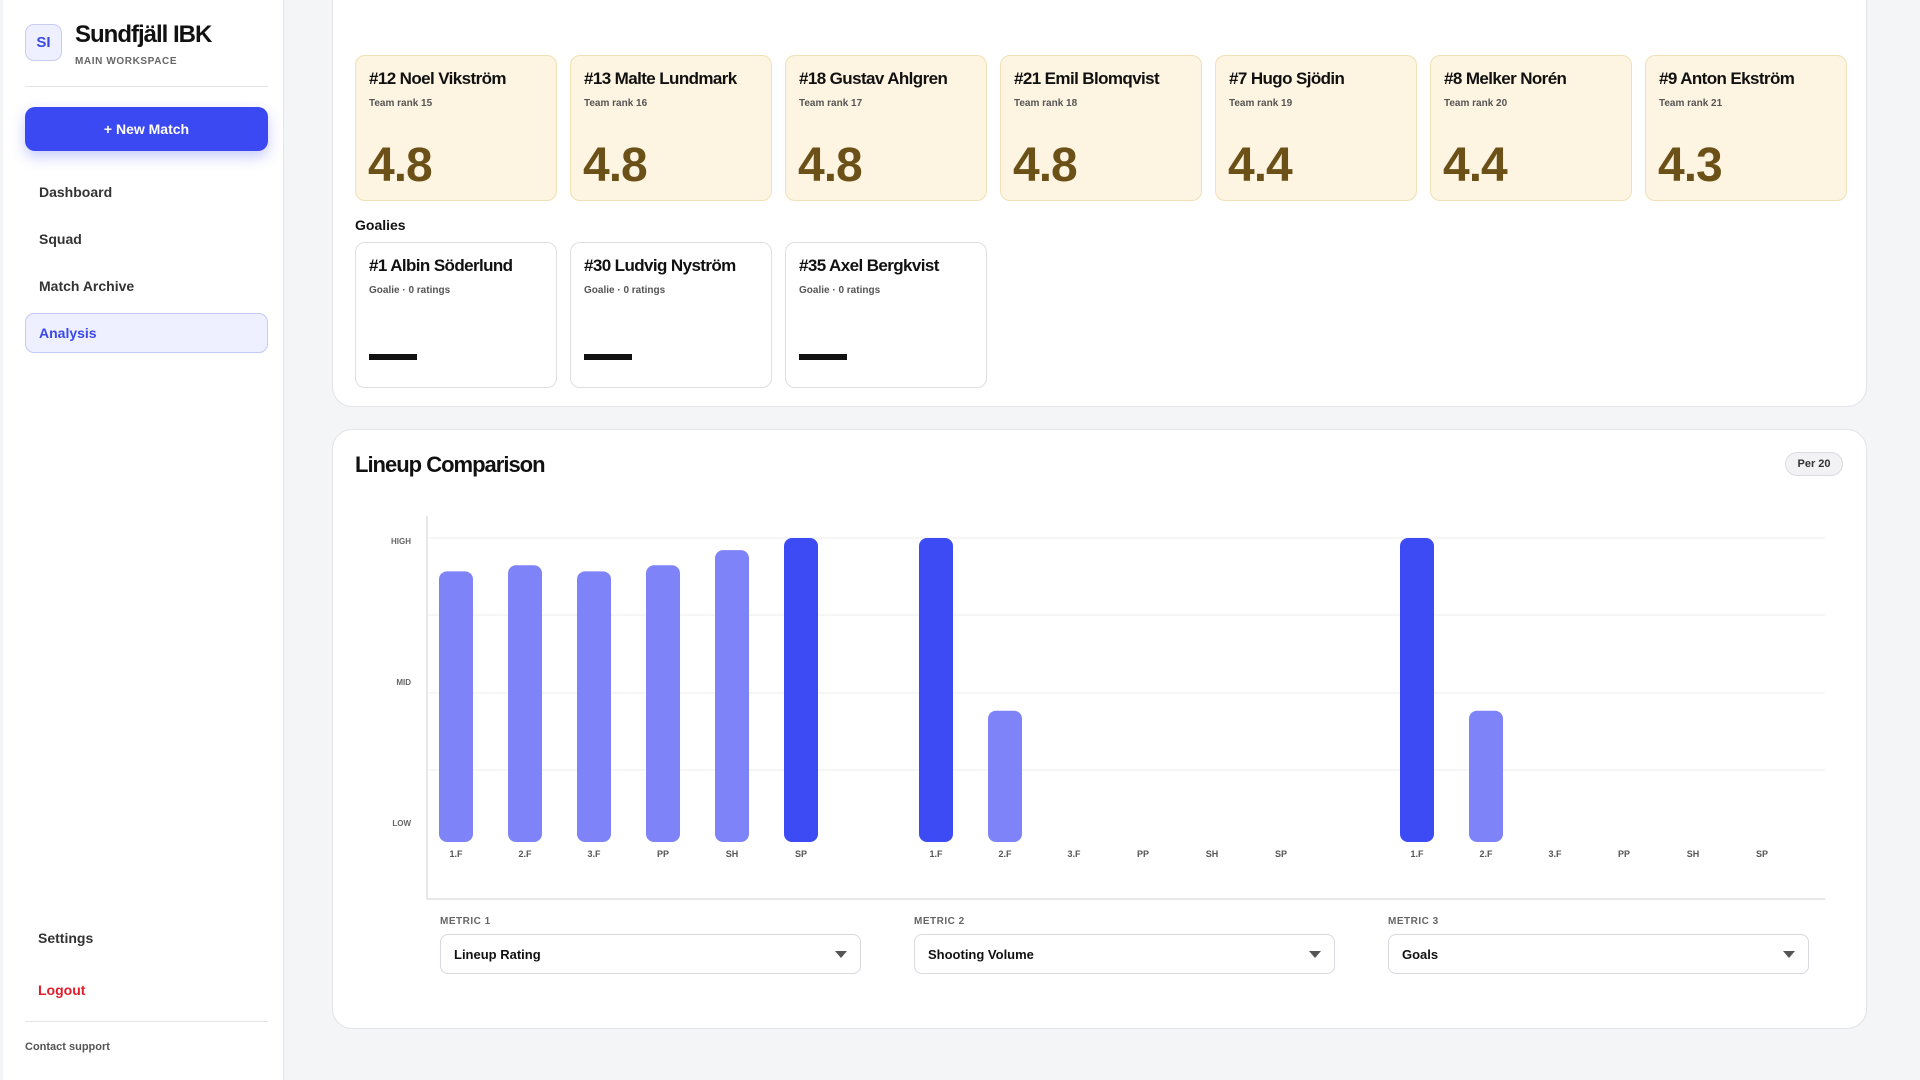 The image size is (1920, 1080). Describe the element at coordinates (126, 61) in the screenshot. I see `workspace-label: MAIN WORKSPACE` at that location.